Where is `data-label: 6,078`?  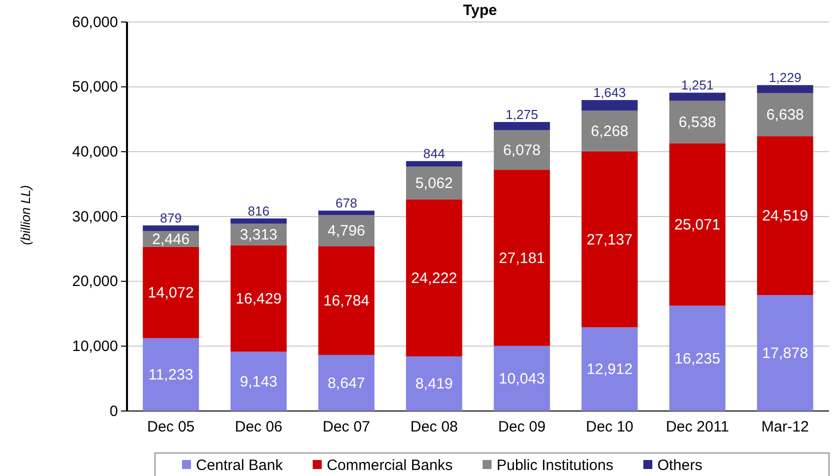
data-label: 6,078 is located at coordinates (522, 150).